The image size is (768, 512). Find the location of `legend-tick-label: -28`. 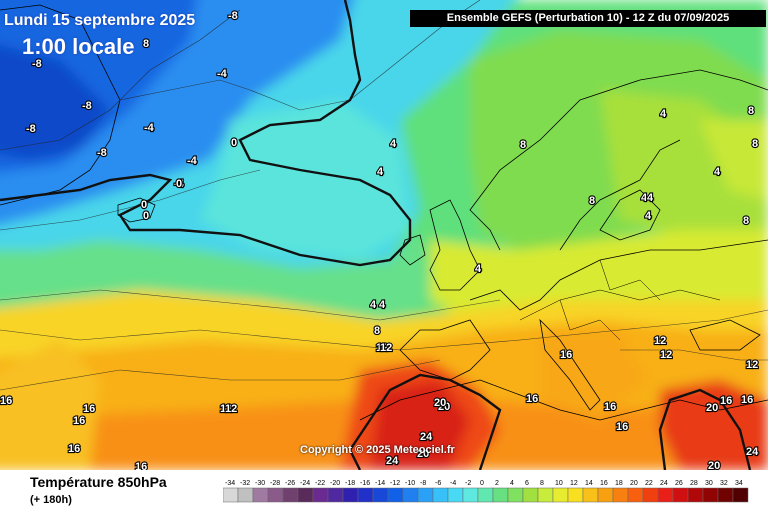

legend-tick-label: -28 is located at coordinates (275, 483).